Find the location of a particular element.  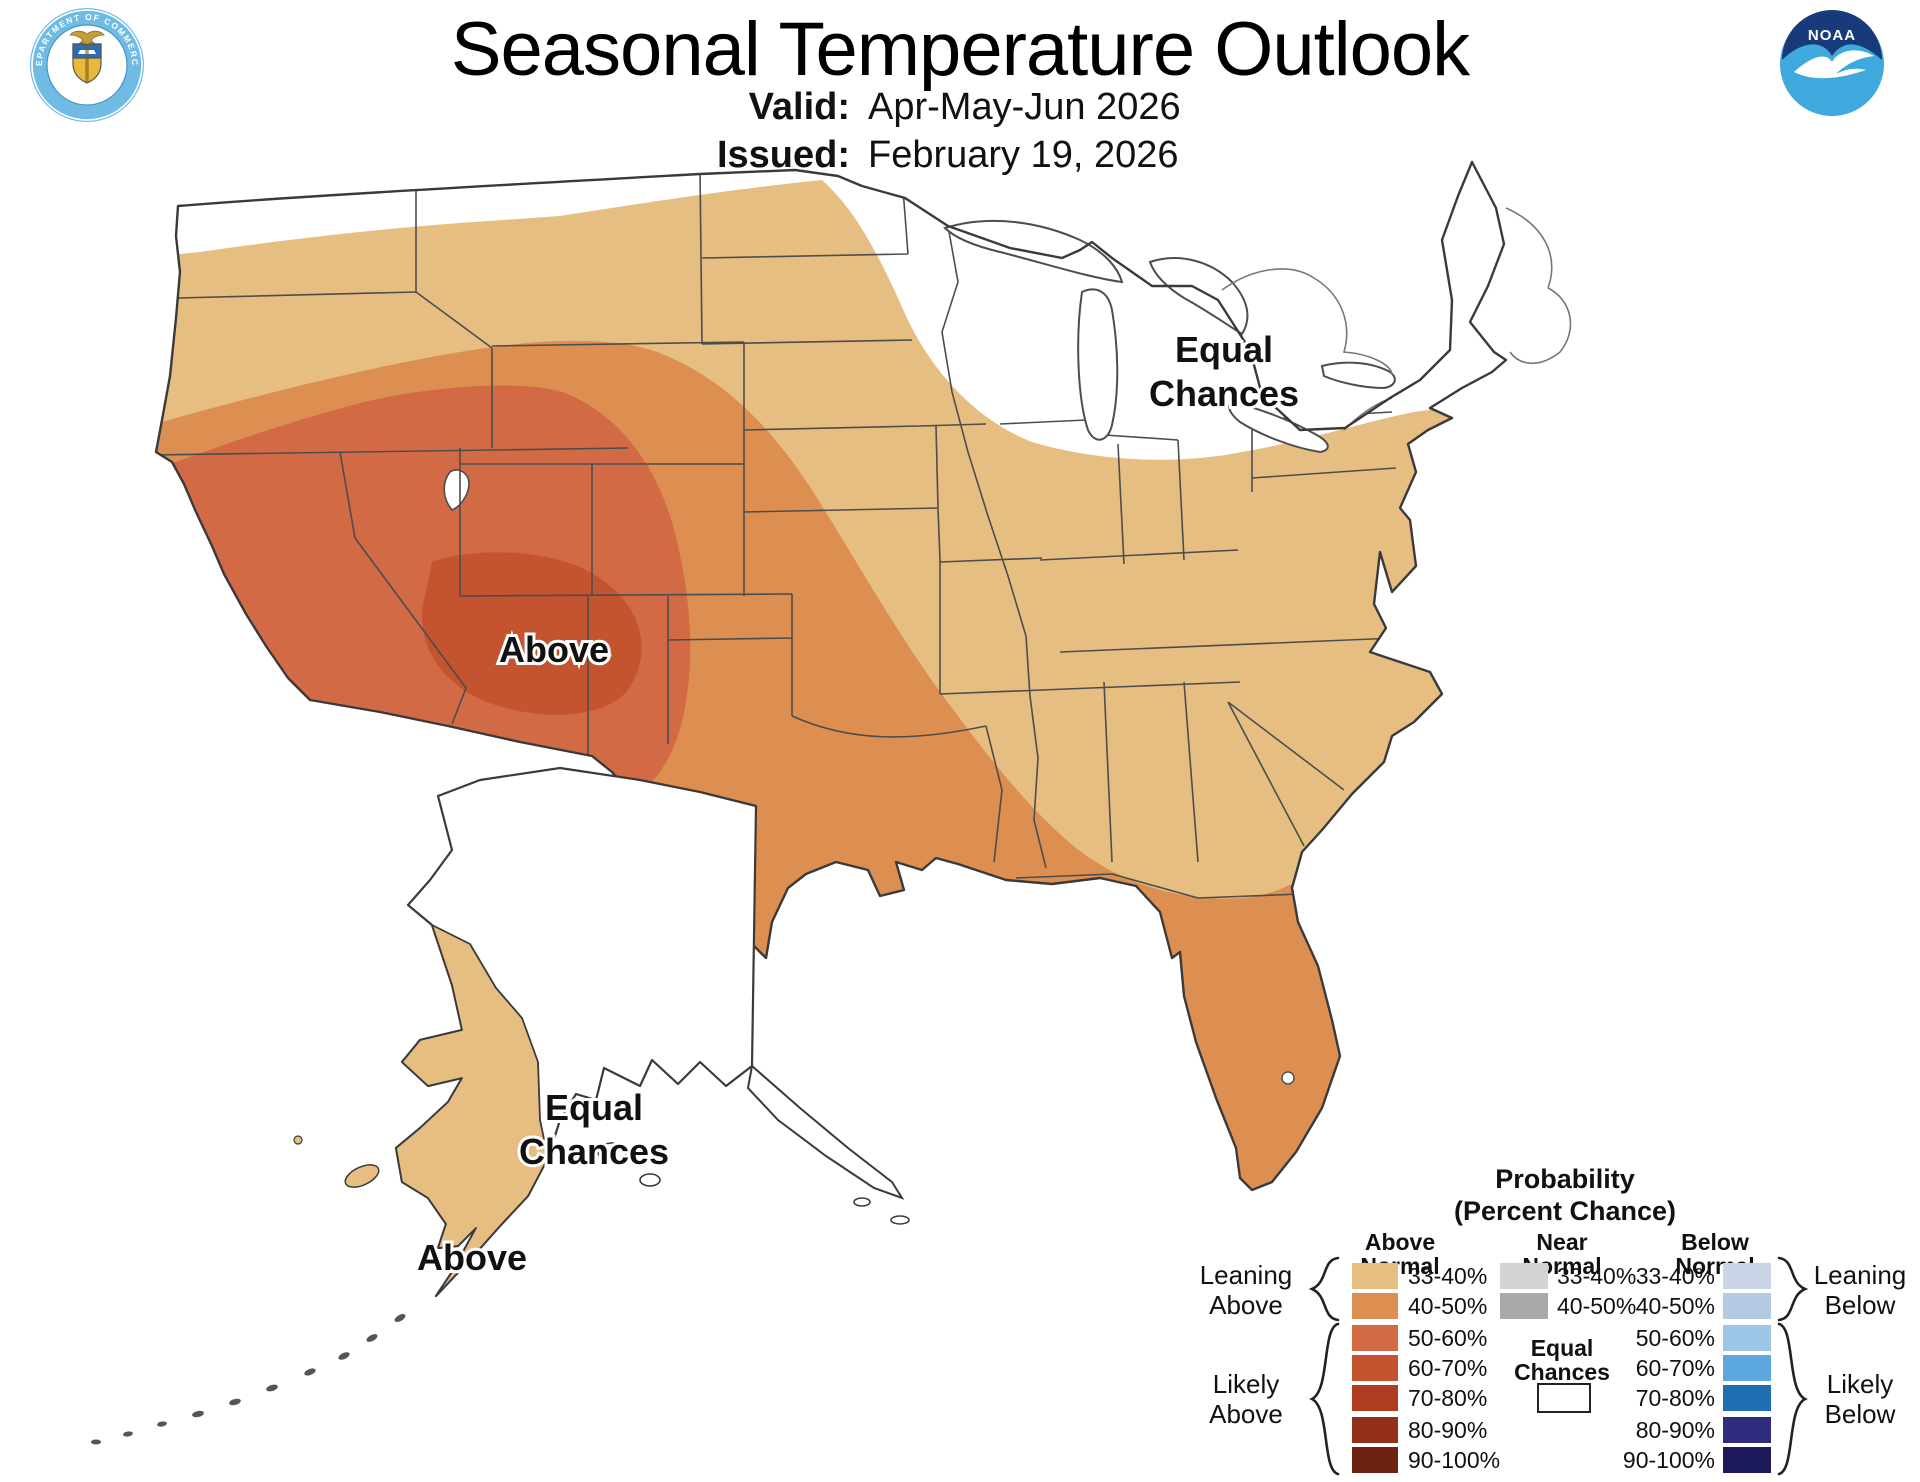

label-above-50-60: 50-60% is located at coordinates (1448, 1338).